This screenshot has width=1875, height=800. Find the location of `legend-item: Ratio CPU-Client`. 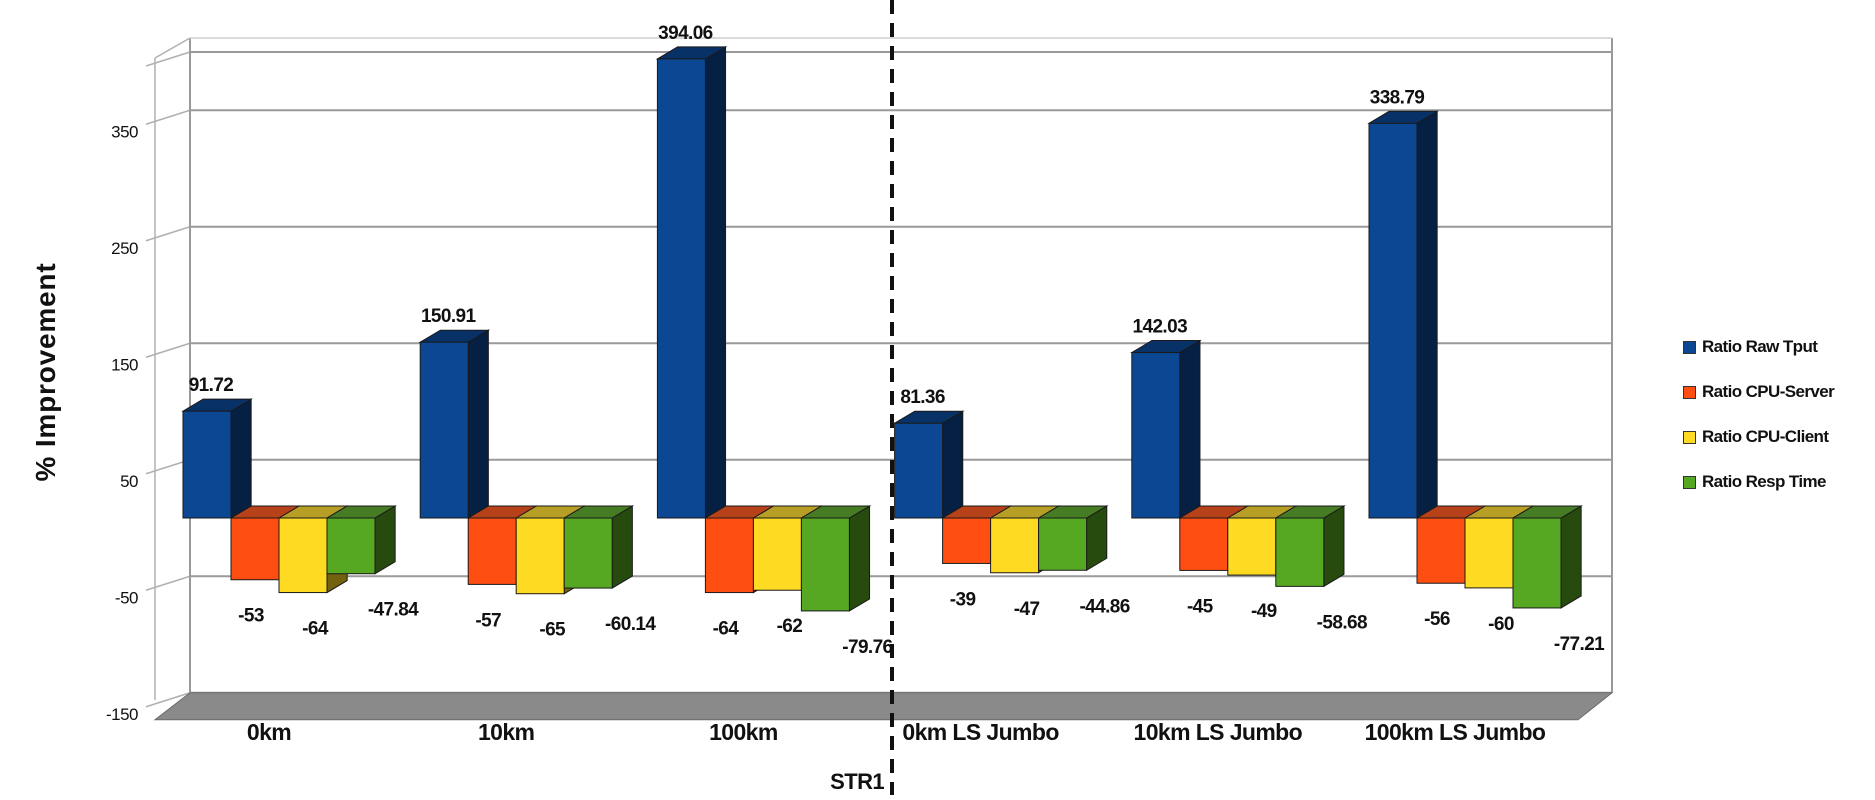

legend-item: Ratio CPU-Client is located at coordinates (1778, 437).